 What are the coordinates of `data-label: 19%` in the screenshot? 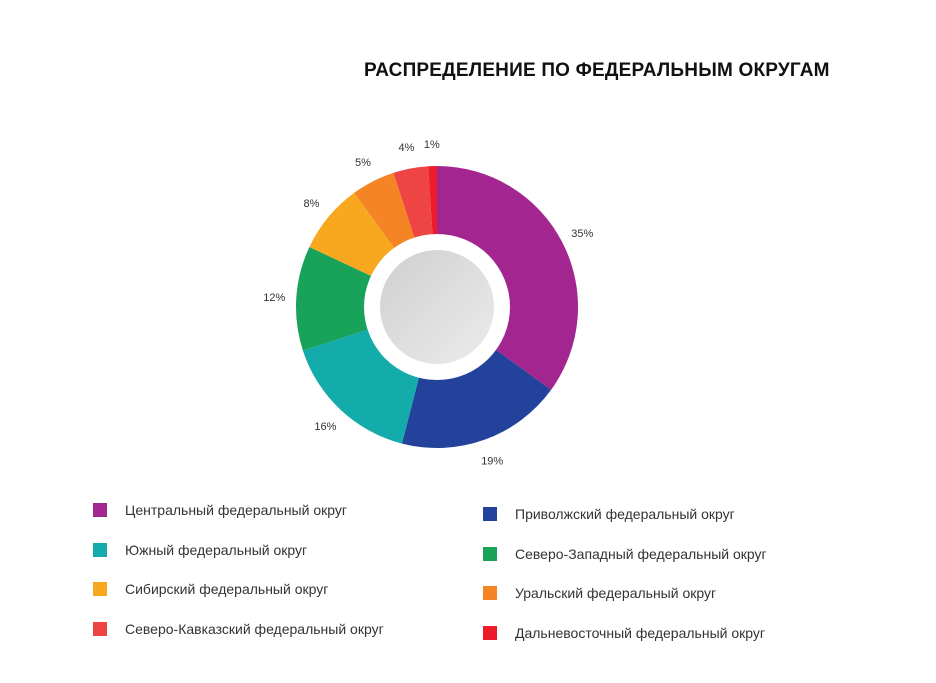 It's located at (492, 461).